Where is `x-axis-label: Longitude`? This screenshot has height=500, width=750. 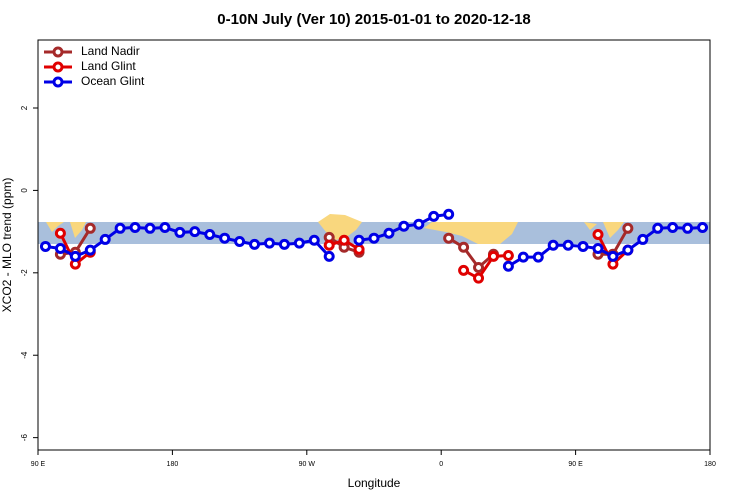
x-axis-label: Longitude is located at coordinates (374, 483).